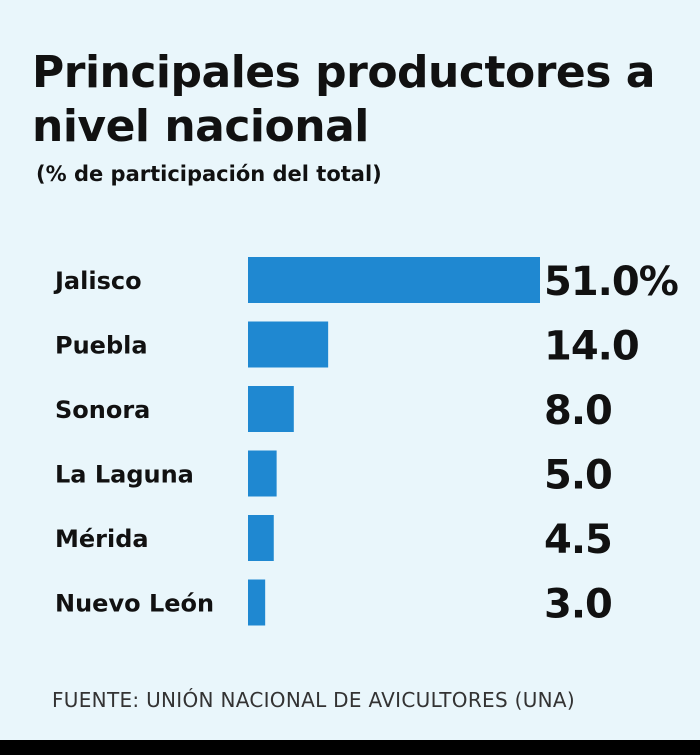 Image resolution: width=700 pixels, height=755 pixels. Describe the element at coordinates (591, 347) in the screenshot. I see `value-label-puebla: 14.0` at that location.